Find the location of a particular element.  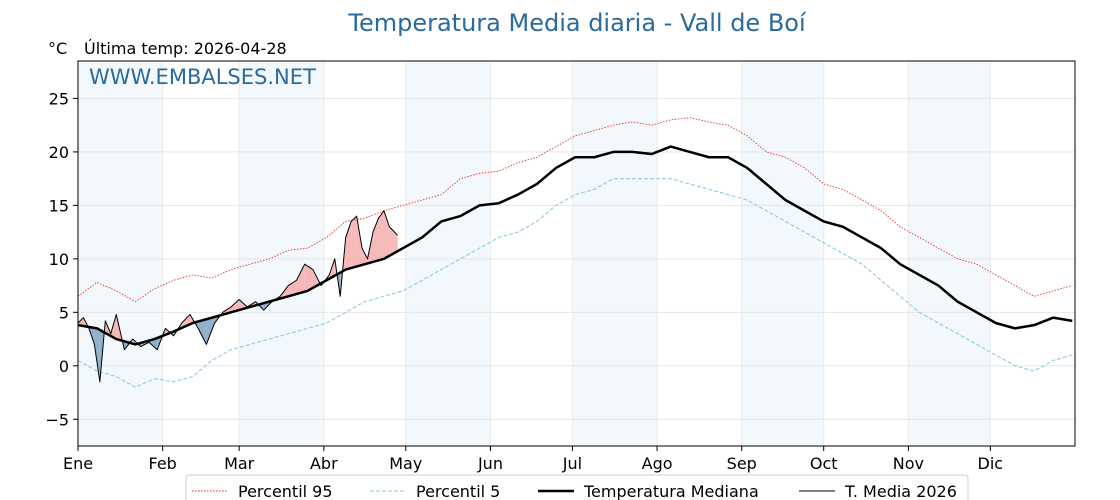

y-tick-label: −5 is located at coordinates (57, 419).